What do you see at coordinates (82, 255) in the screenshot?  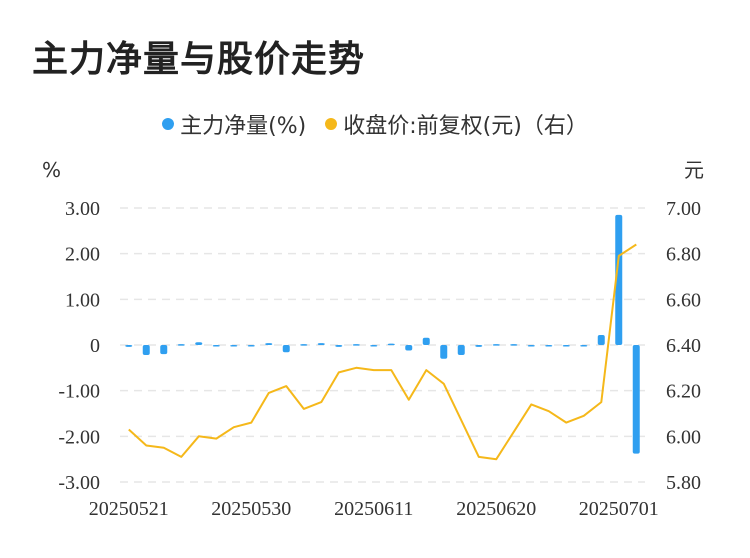 I see `left-tick-label: 2.00` at bounding box center [82, 255].